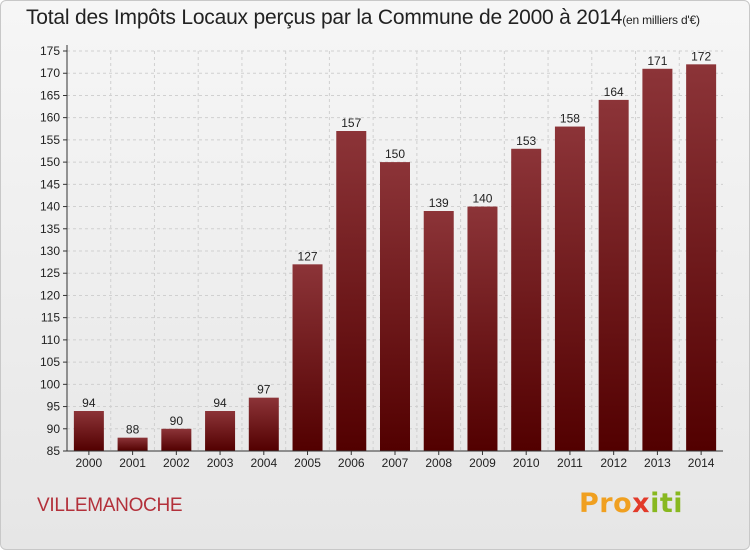 The width and height of the screenshot is (750, 550). I want to click on y-tick-label: 95, so click(54, 407).